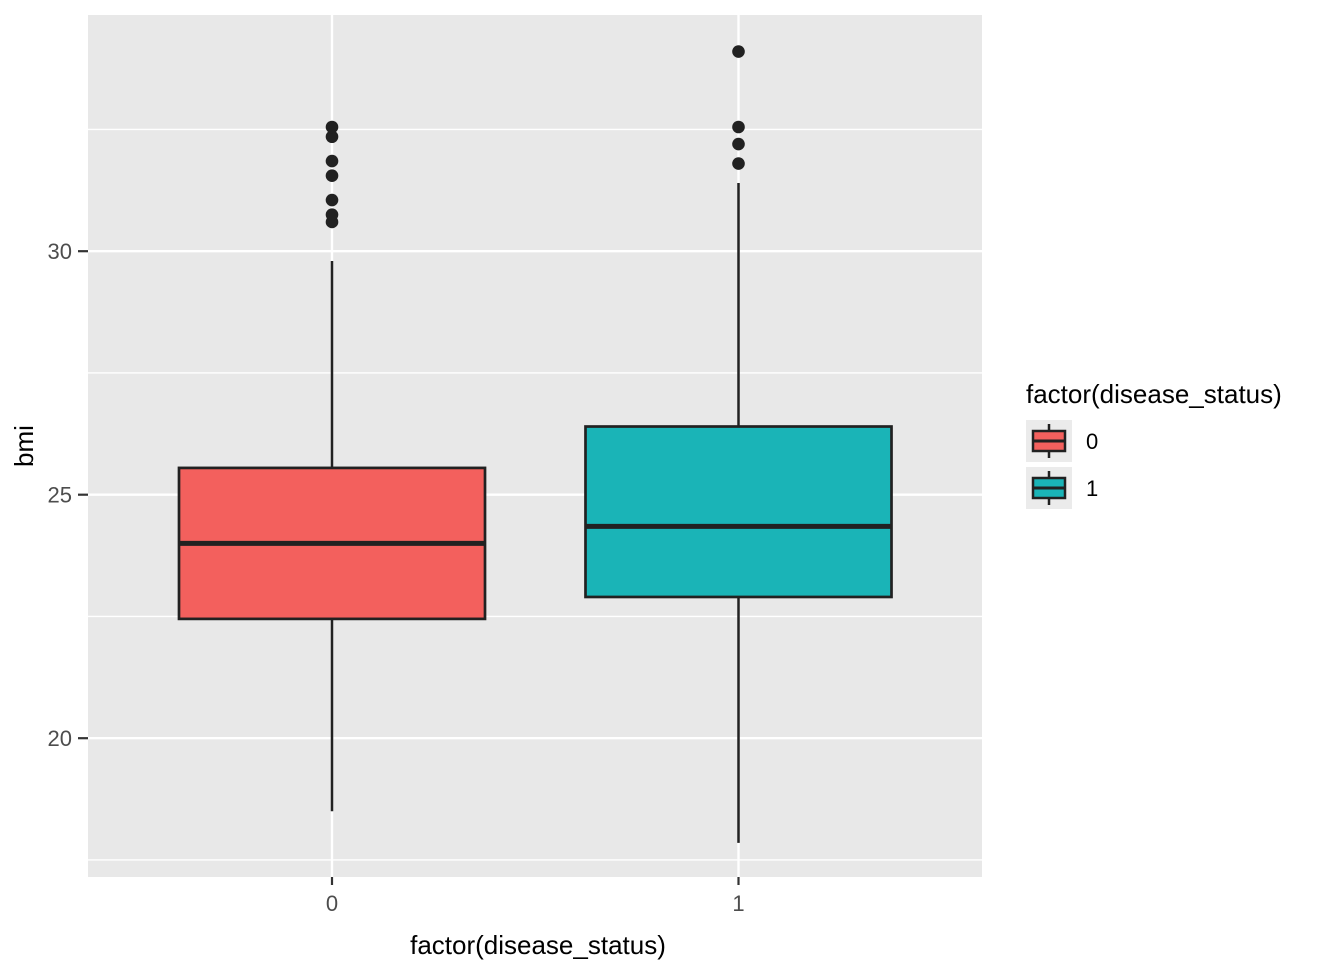 Image resolution: width=1344 pixels, height=960 pixels. What do you see at coordinates (1154, 394) in the screenshot?
I see `legend-title: factor(disease_status)` at bounding box center [1154, 394].